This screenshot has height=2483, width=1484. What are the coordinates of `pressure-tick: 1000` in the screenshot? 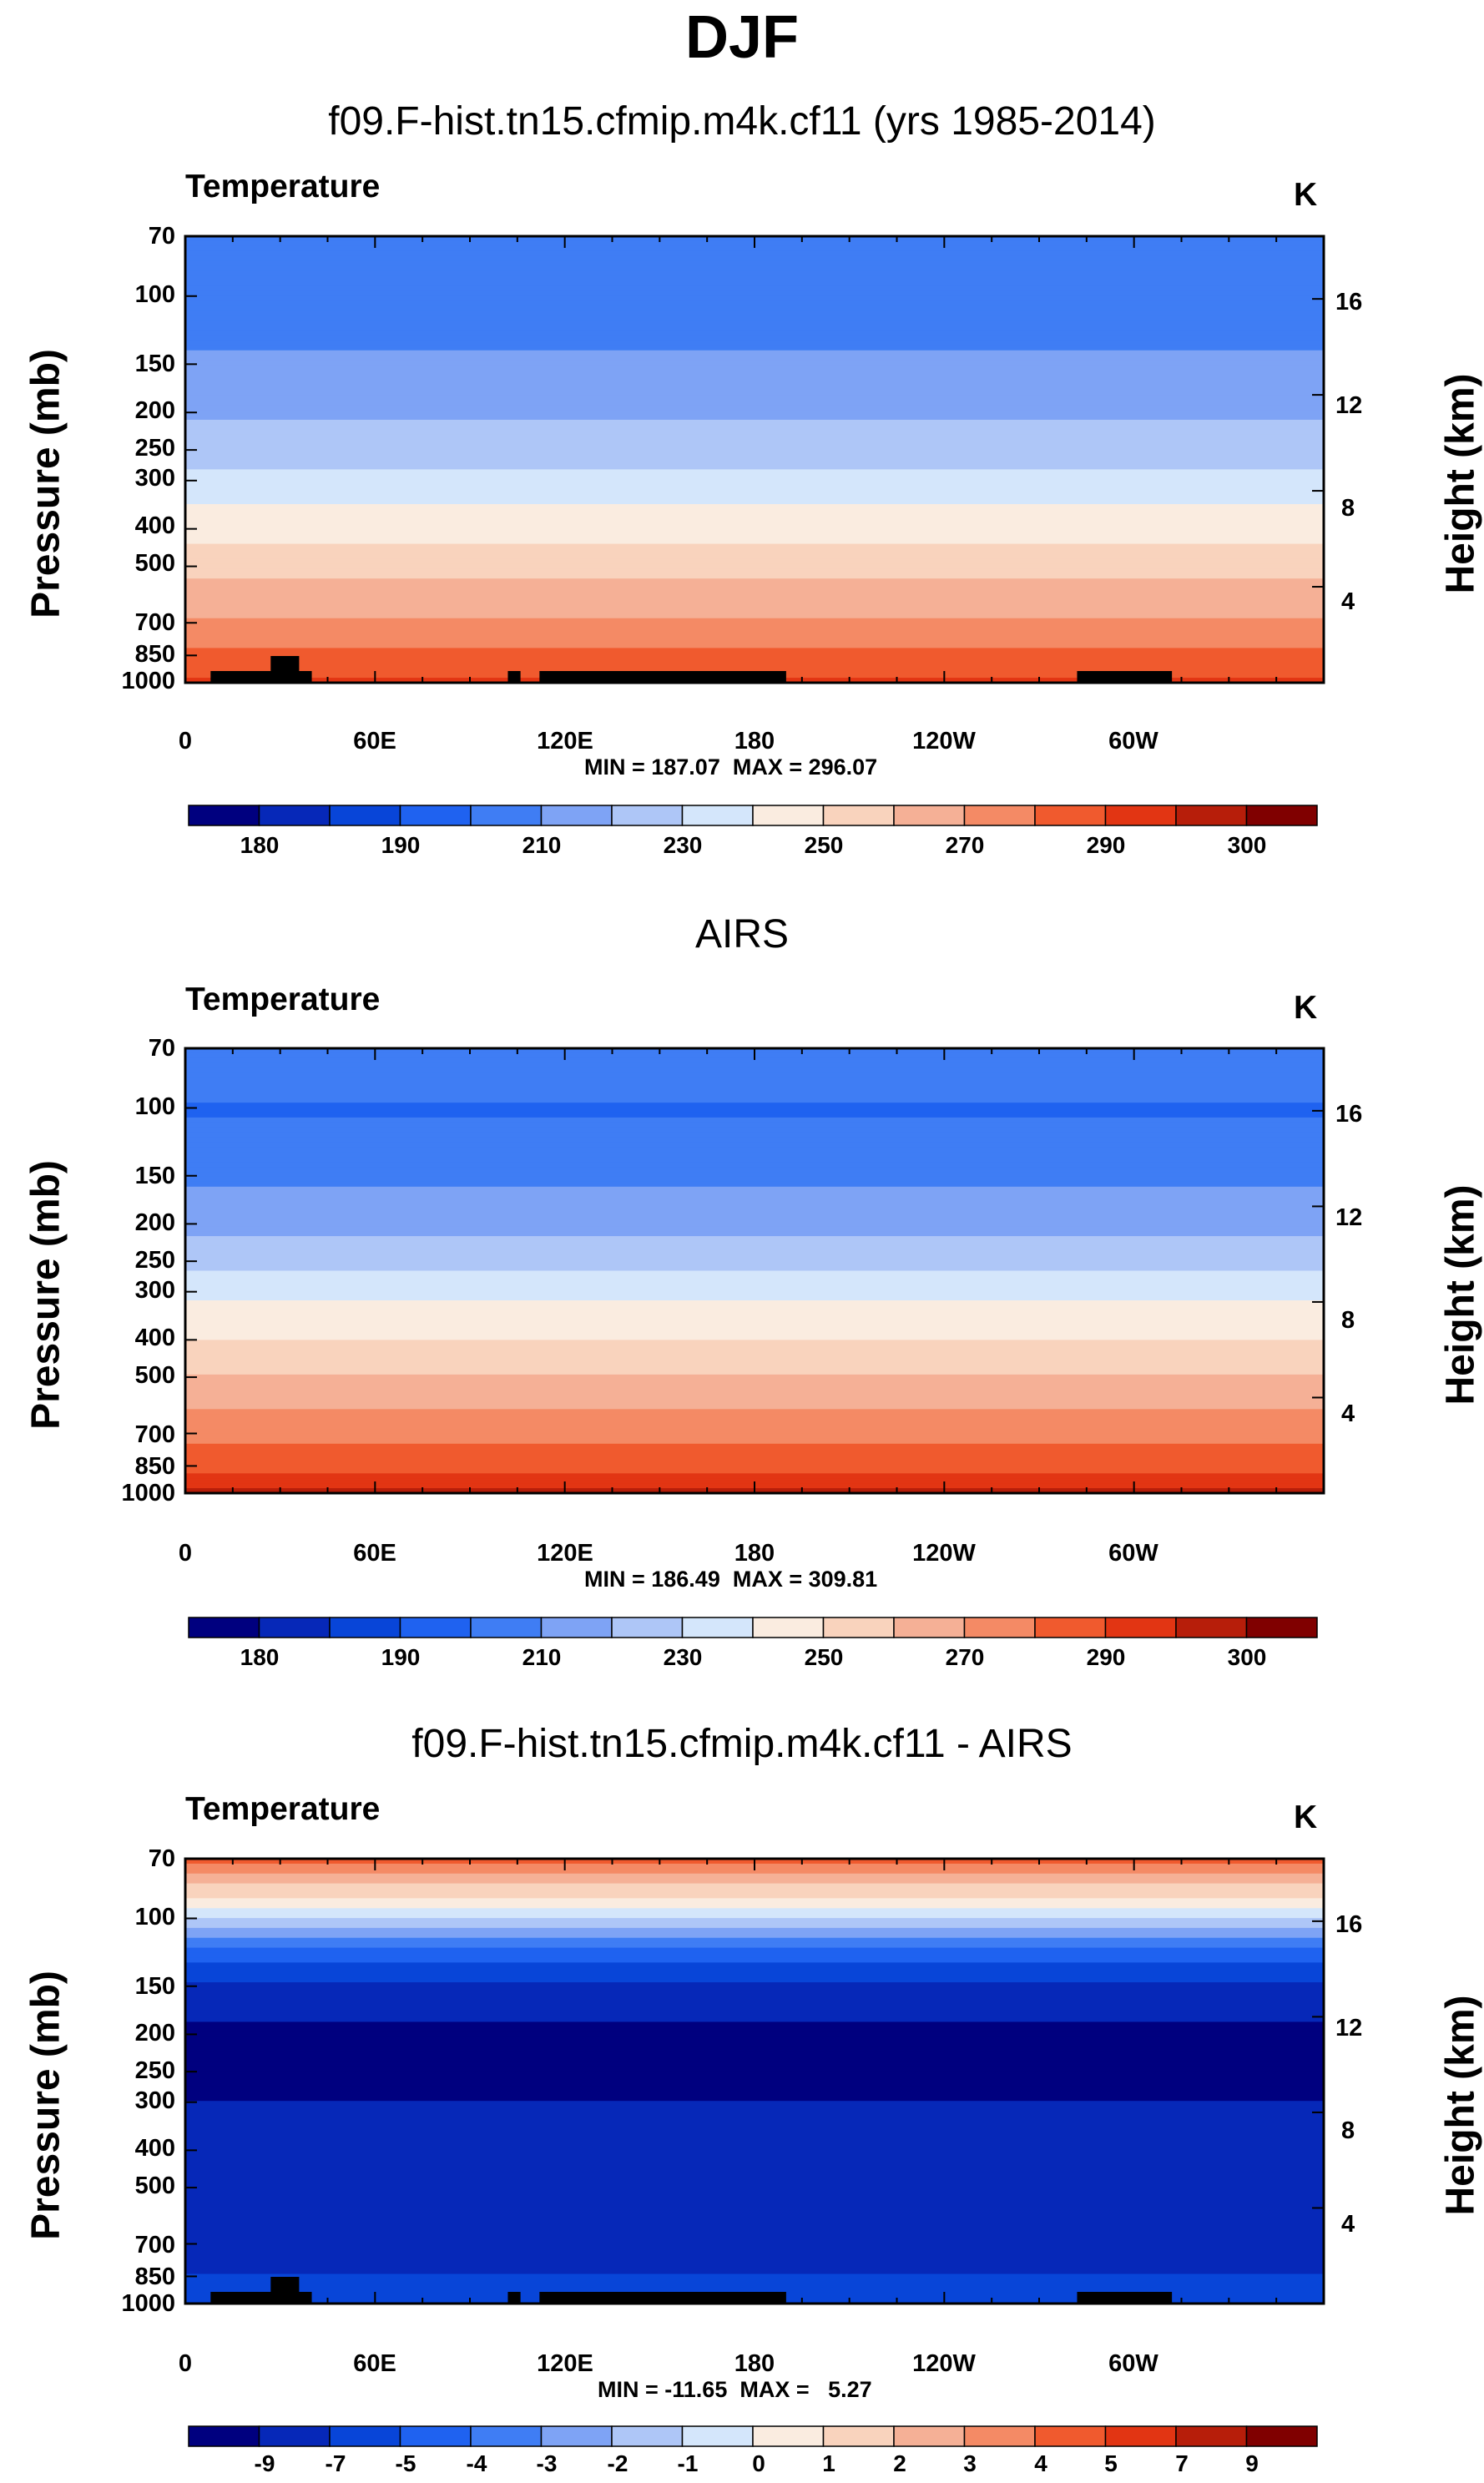 It's located at (148, 1493).